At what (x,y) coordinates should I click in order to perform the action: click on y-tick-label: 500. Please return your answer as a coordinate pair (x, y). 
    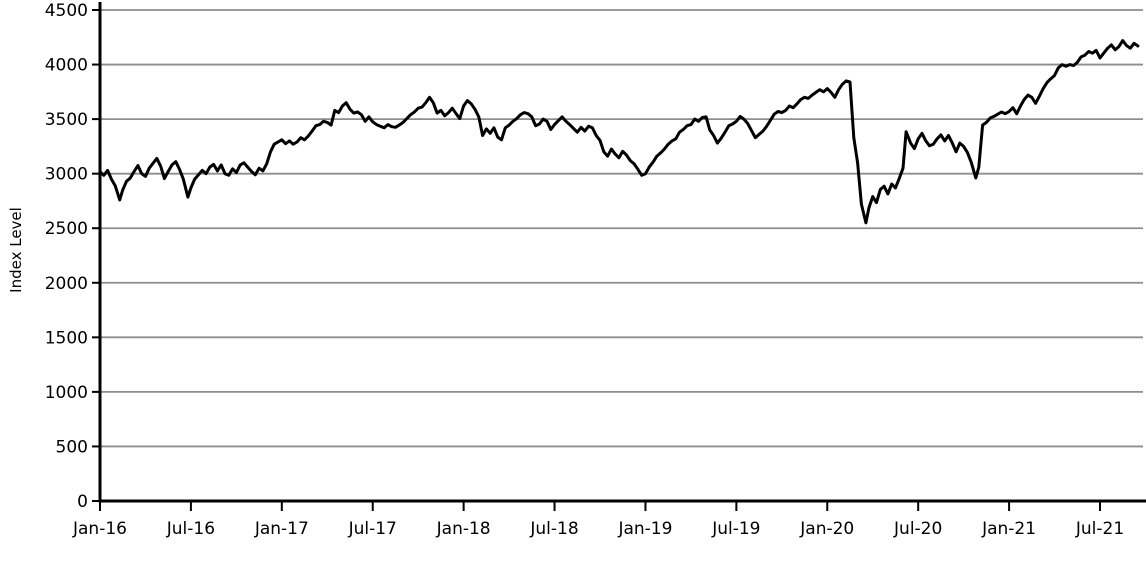
    Looking at the image, I should click on (72, 447).